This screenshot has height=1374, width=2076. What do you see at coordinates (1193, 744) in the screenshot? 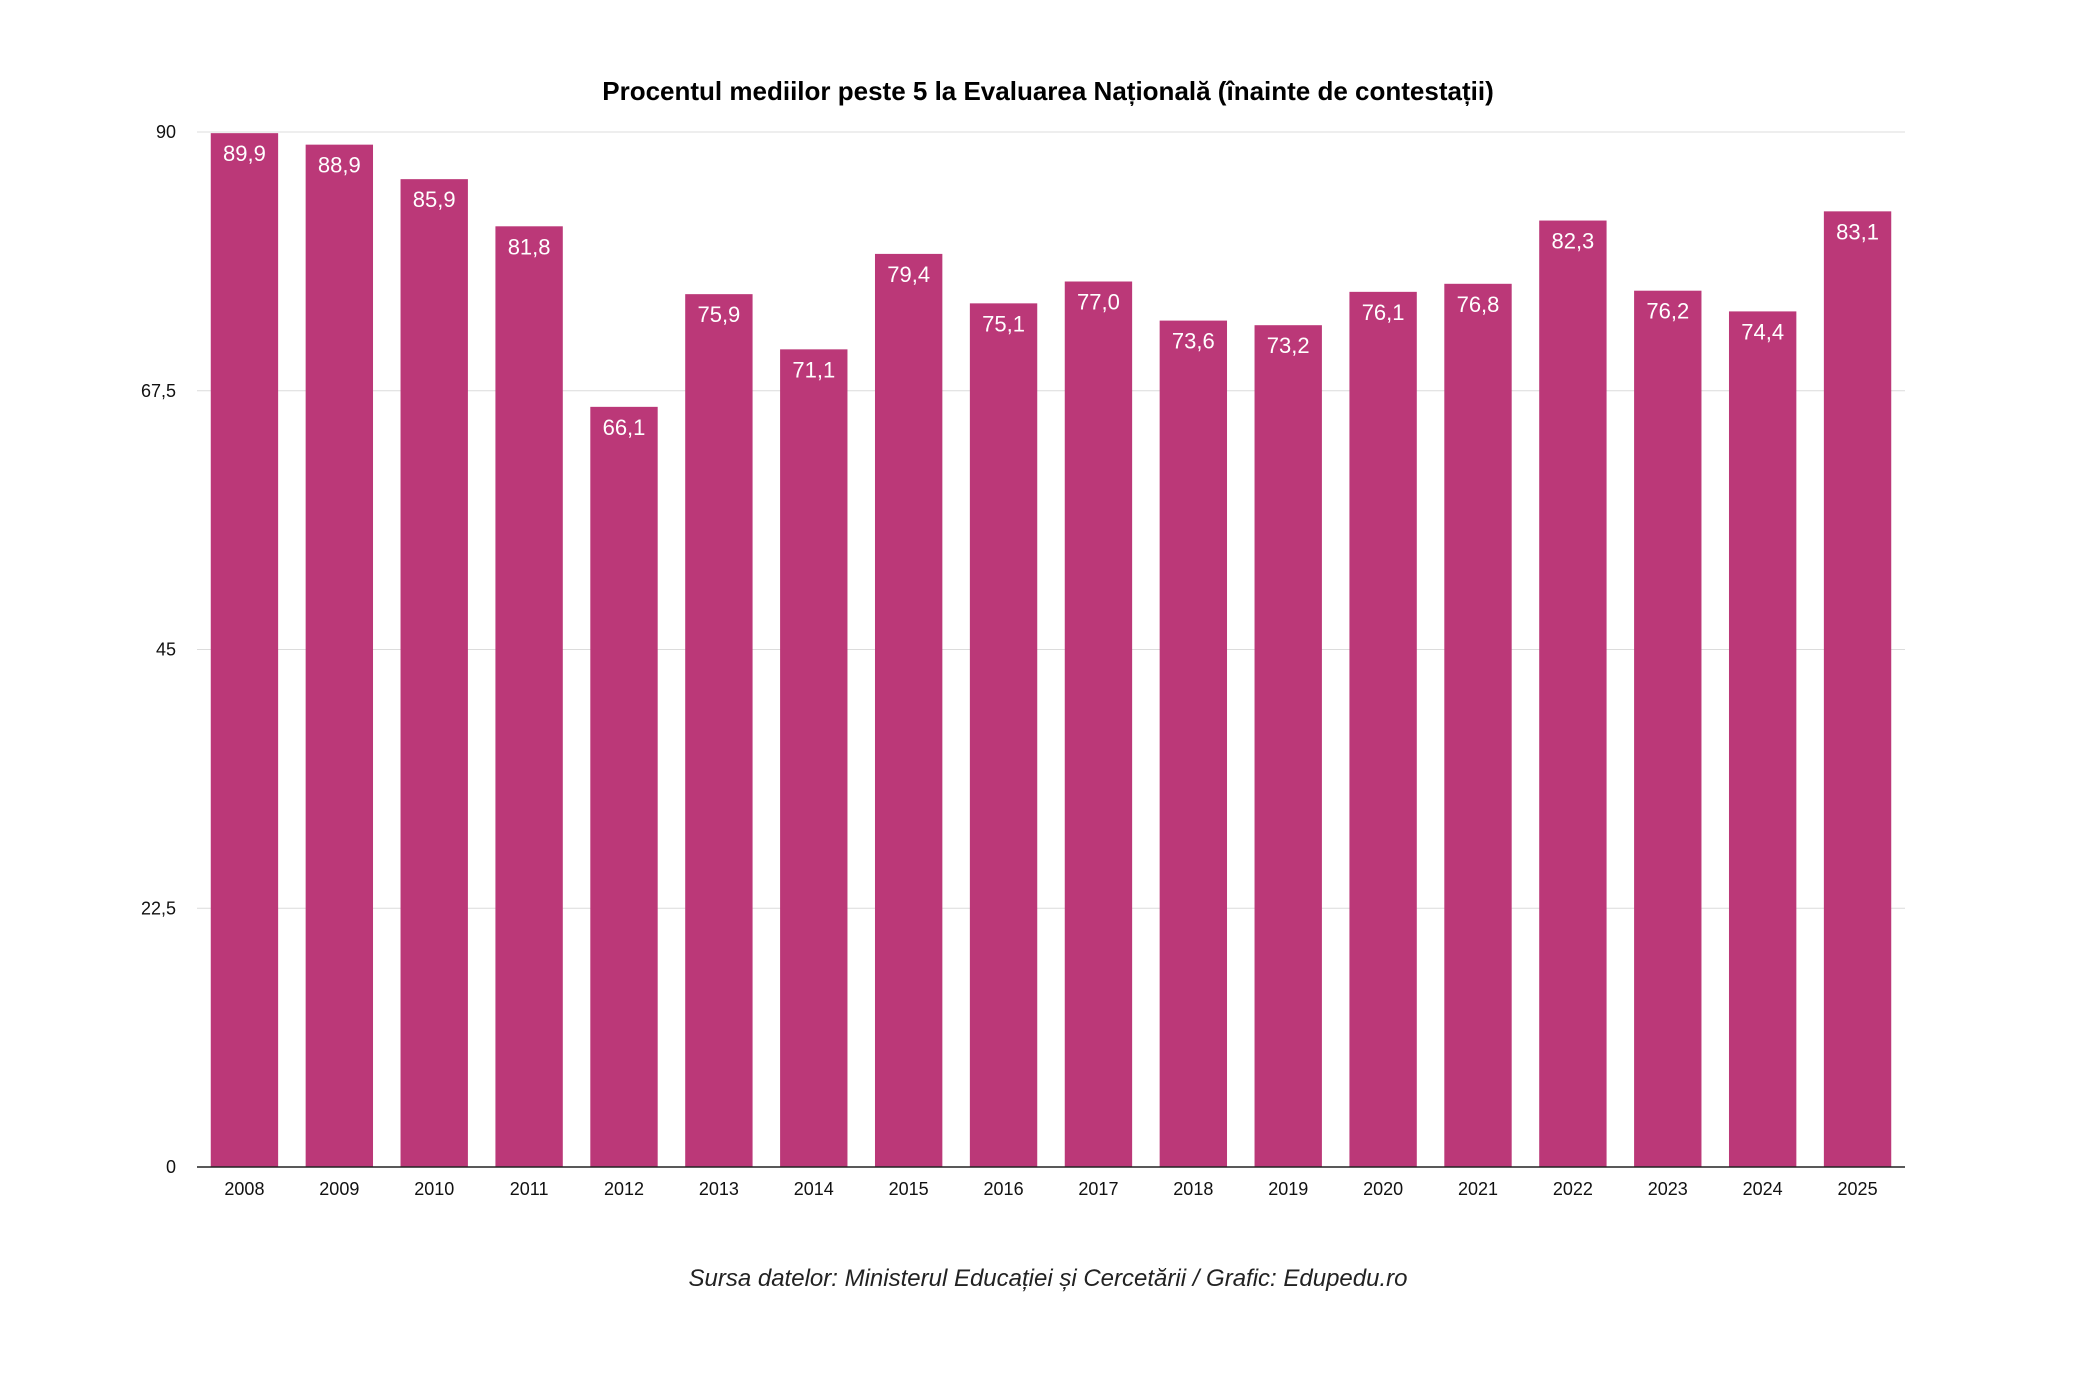
I see `bar-2018` at bounding box center [1193, 744].